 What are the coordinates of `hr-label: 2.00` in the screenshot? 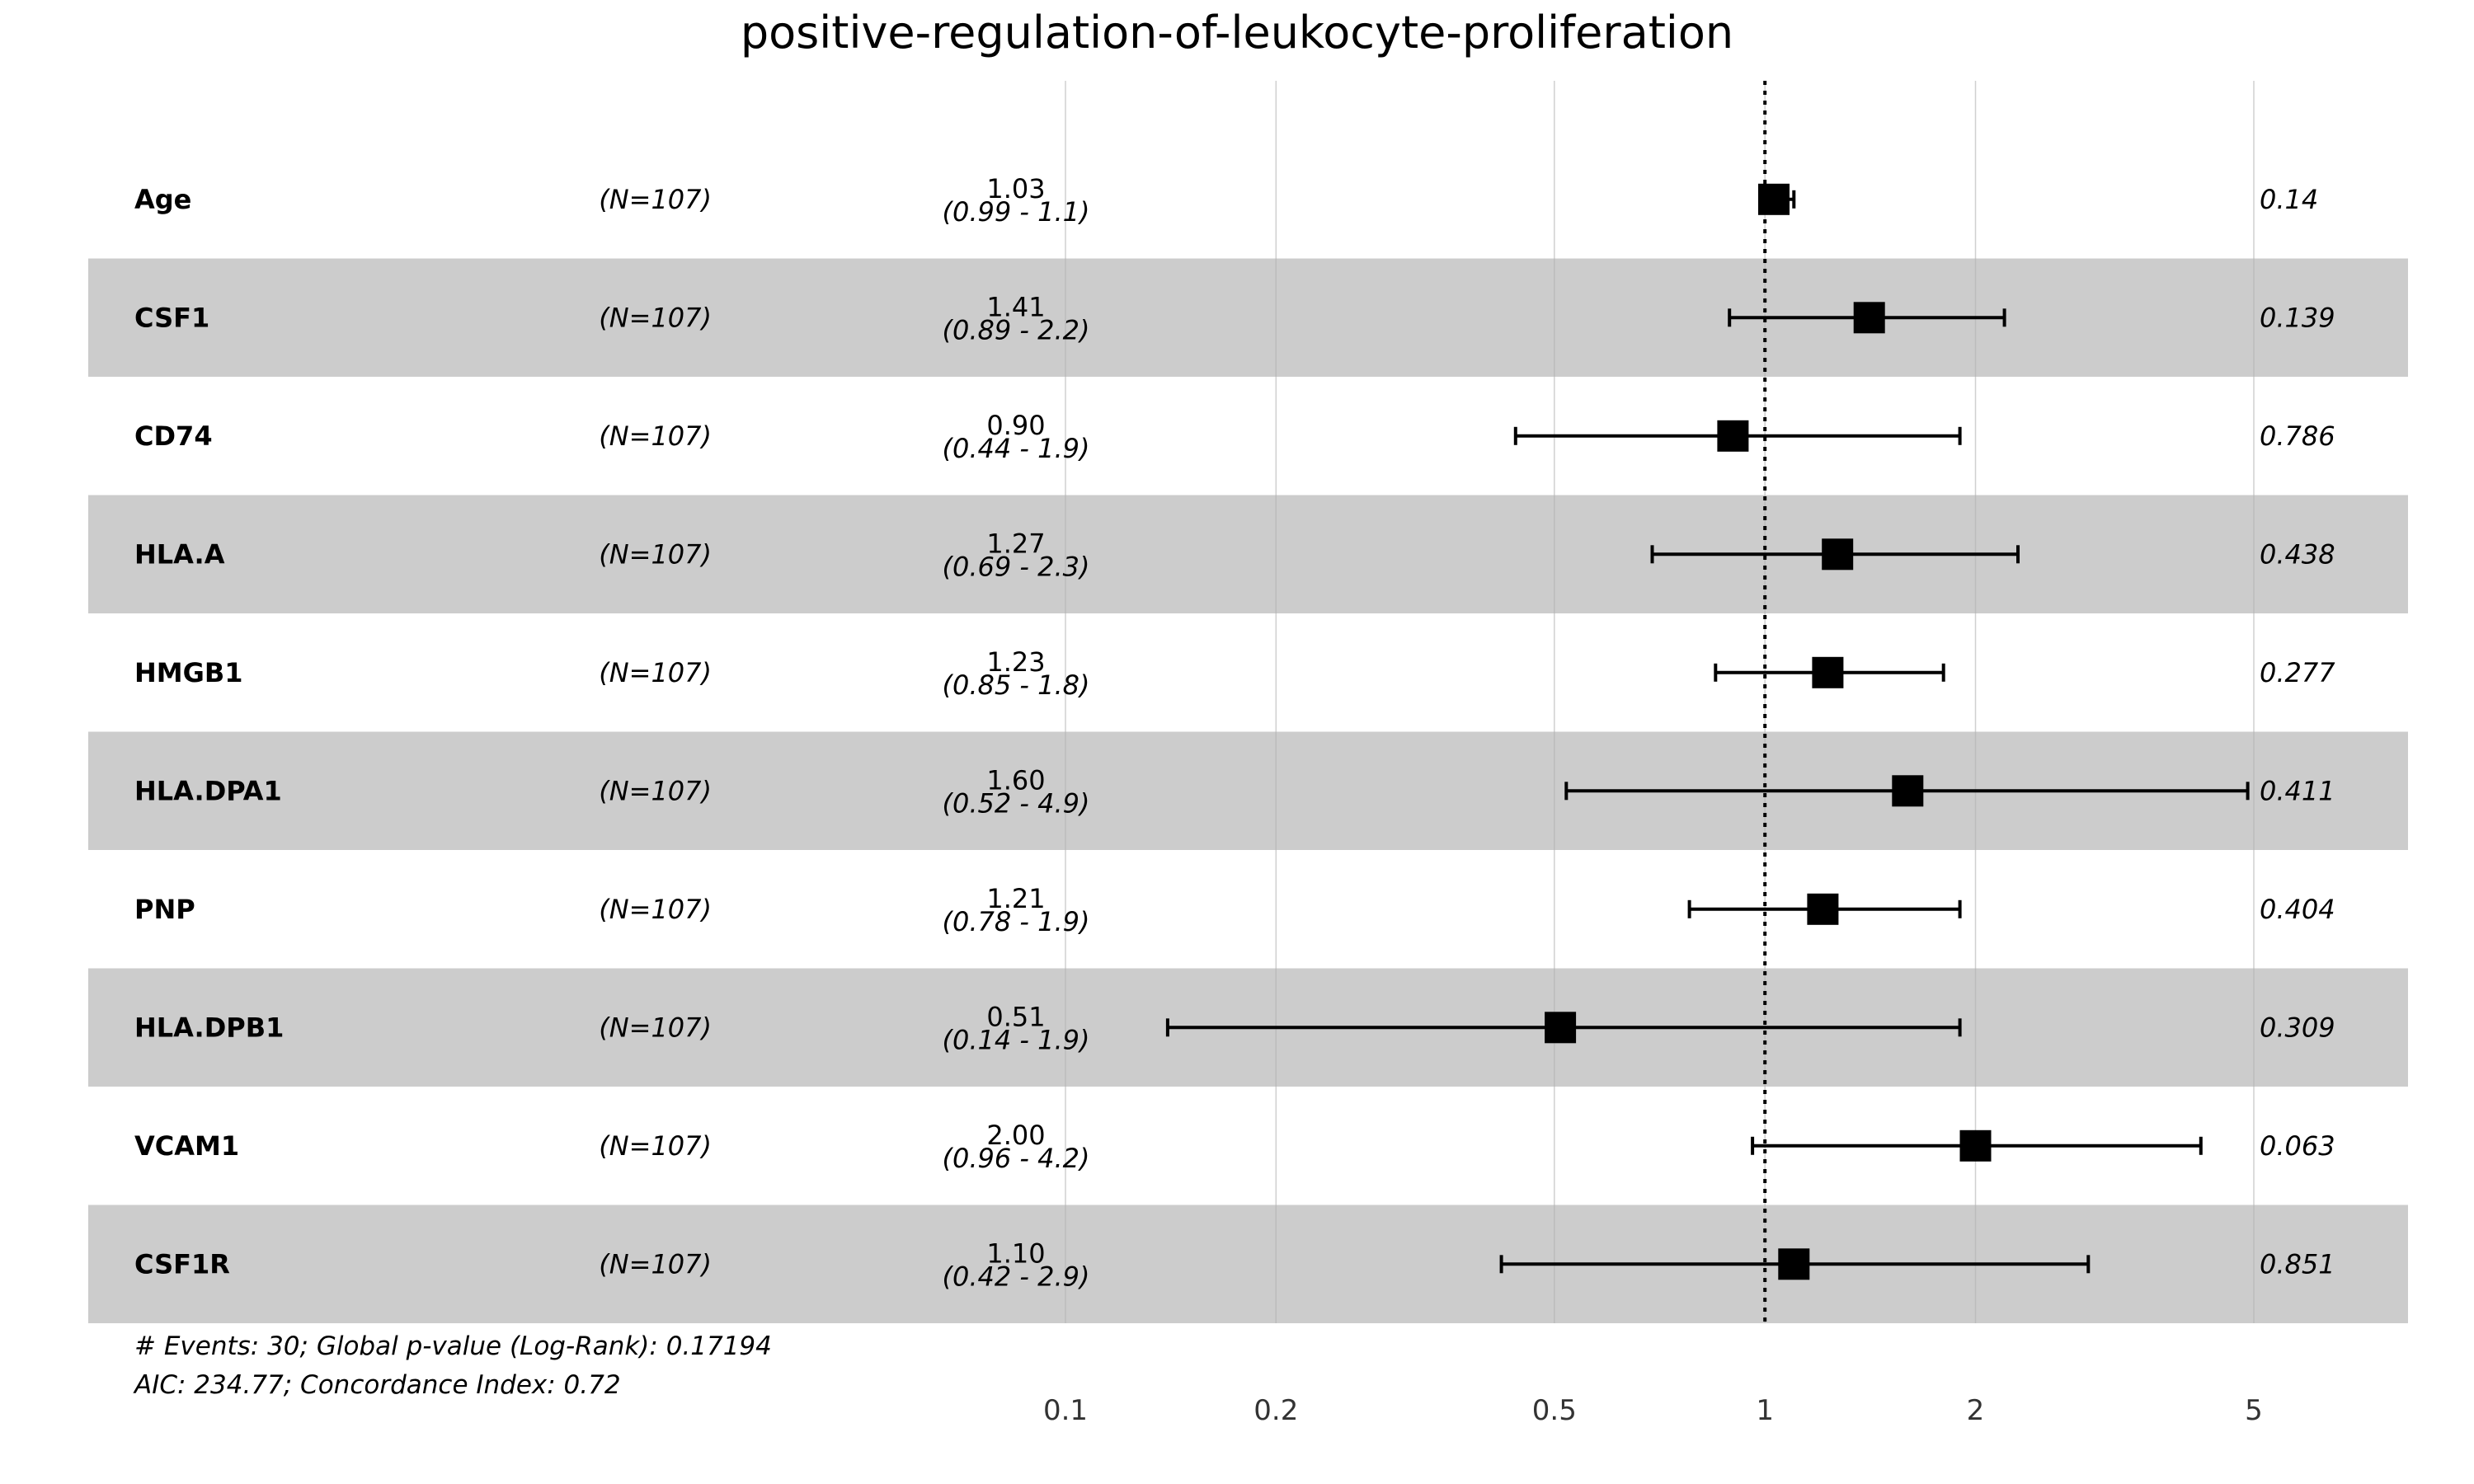 It's located at (1015, 1135).